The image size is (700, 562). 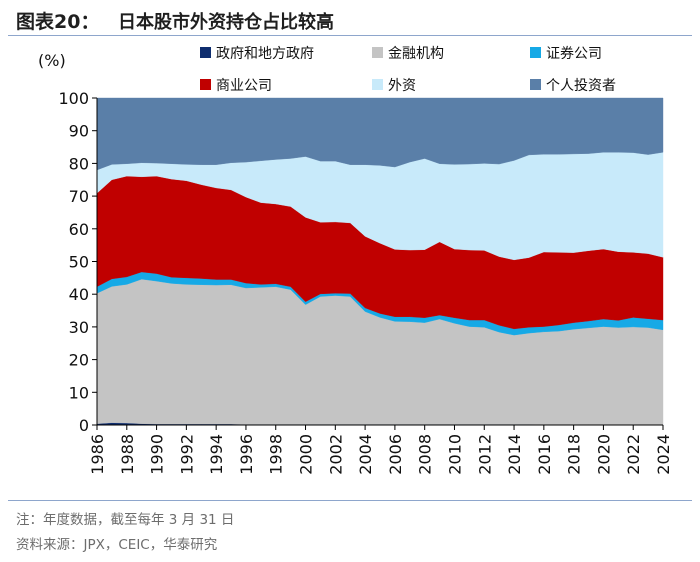 I want to click on title-divider, so click(x=350, y=35).